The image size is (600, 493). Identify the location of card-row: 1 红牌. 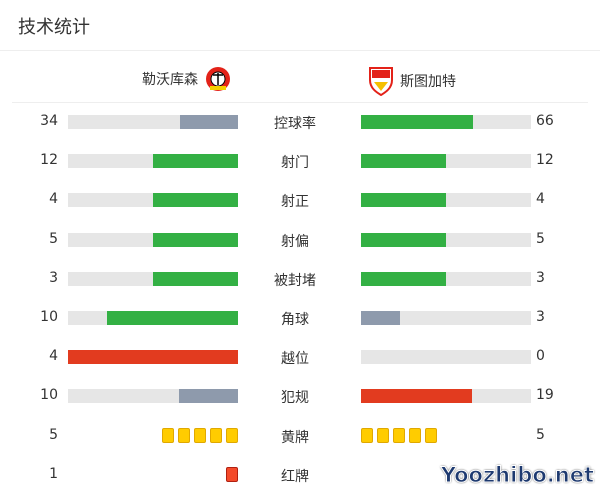
(300, 475).